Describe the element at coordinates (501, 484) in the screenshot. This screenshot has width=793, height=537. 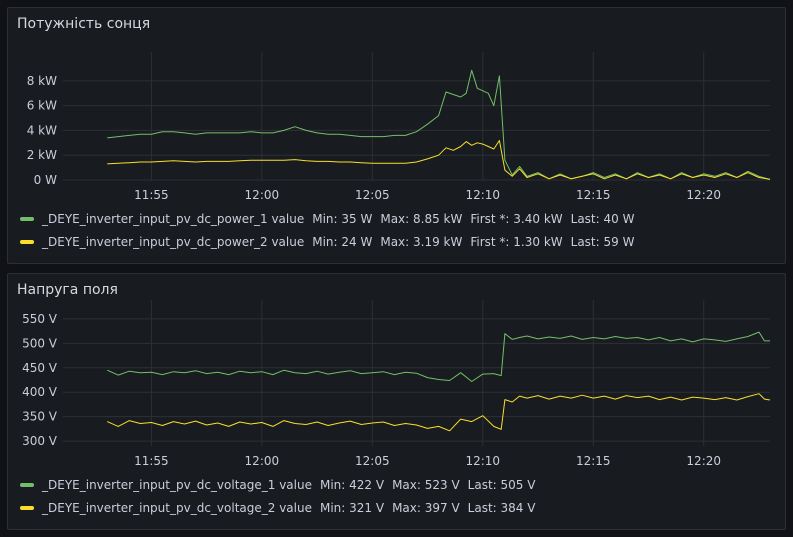
I see `legend-stat: Last: 505 V` at that location.